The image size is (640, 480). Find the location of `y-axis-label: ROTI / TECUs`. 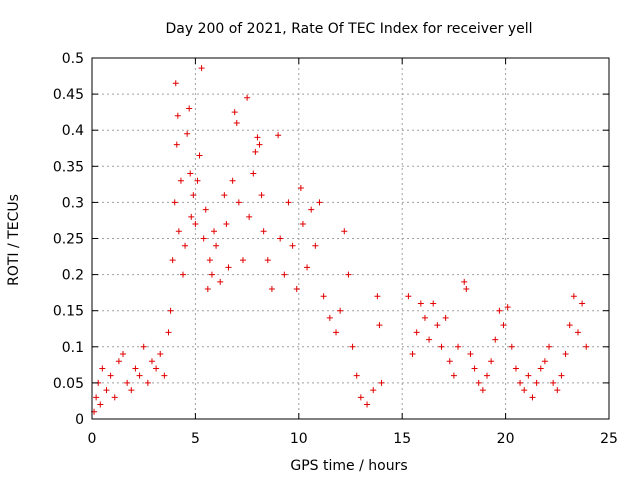

y-axis-label: ROTI / TECUs is located at coordinates (14, 240).